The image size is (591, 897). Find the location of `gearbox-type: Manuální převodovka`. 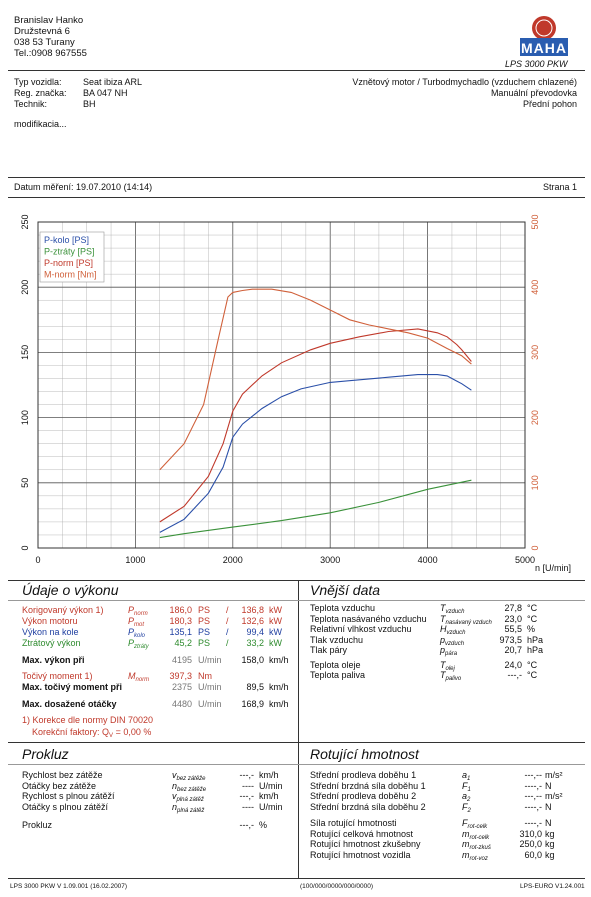

gearbox-type: Manuální převodovka is located at coordinates (533, 93).